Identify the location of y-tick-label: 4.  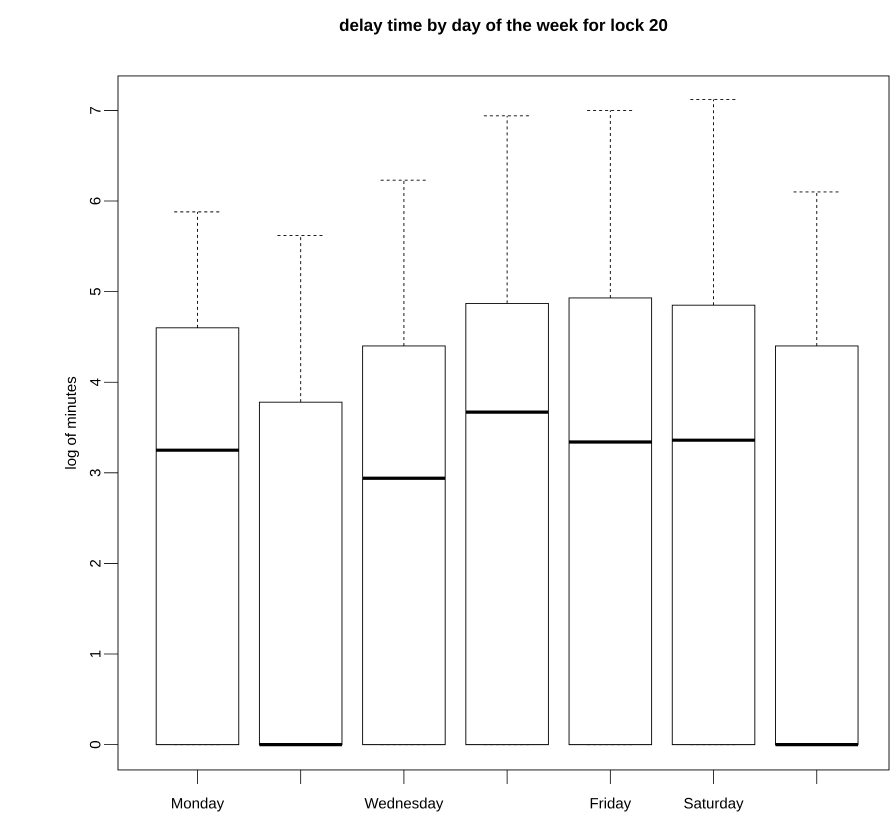
(95, 382).